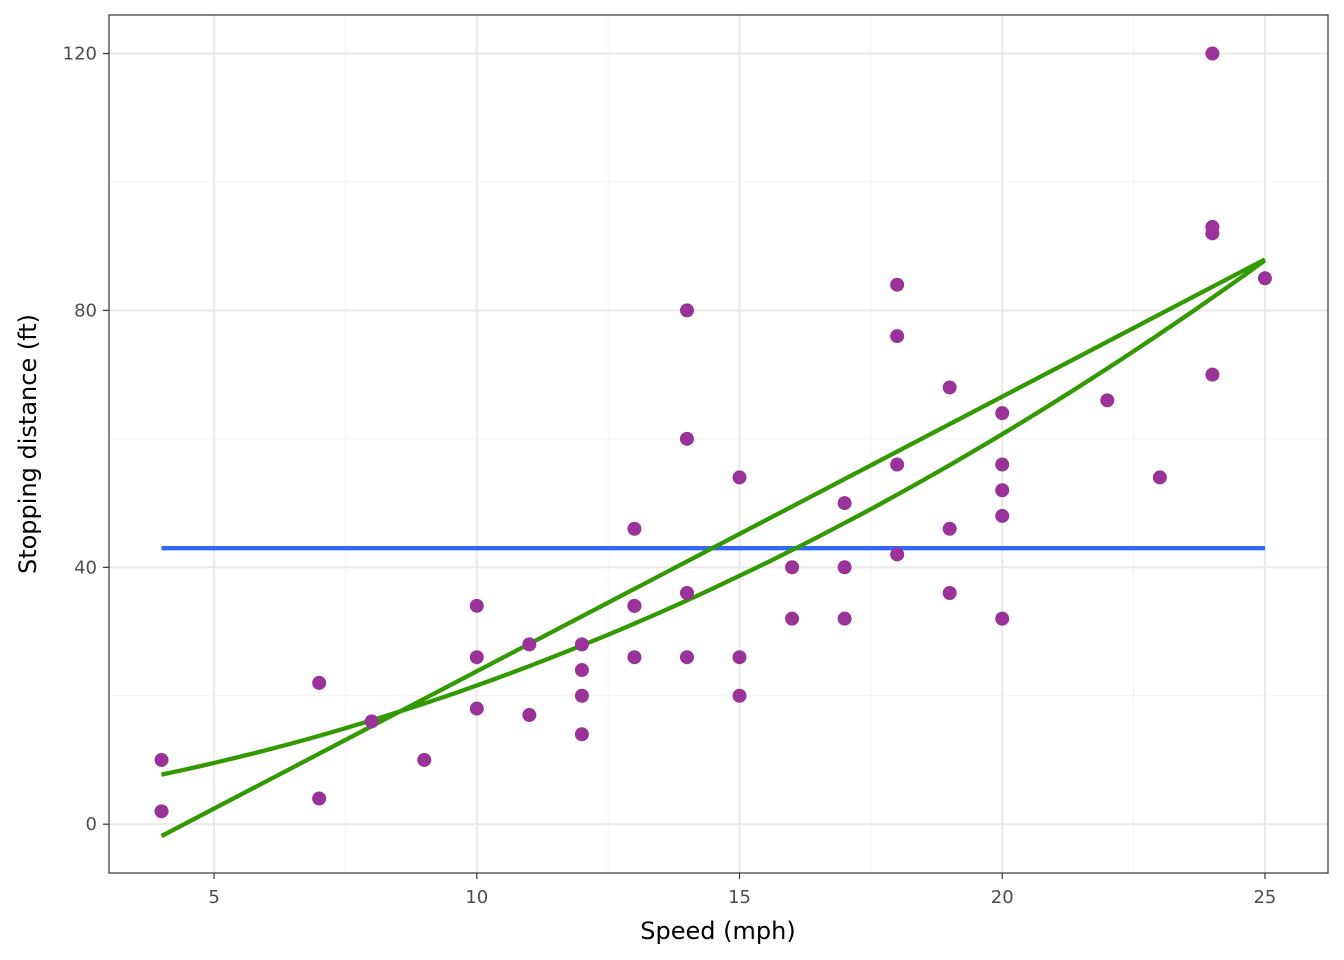 The height and width of the screenshot is (960, 1344). I want to click on x-tick-label: 25, so click(1264, 897).